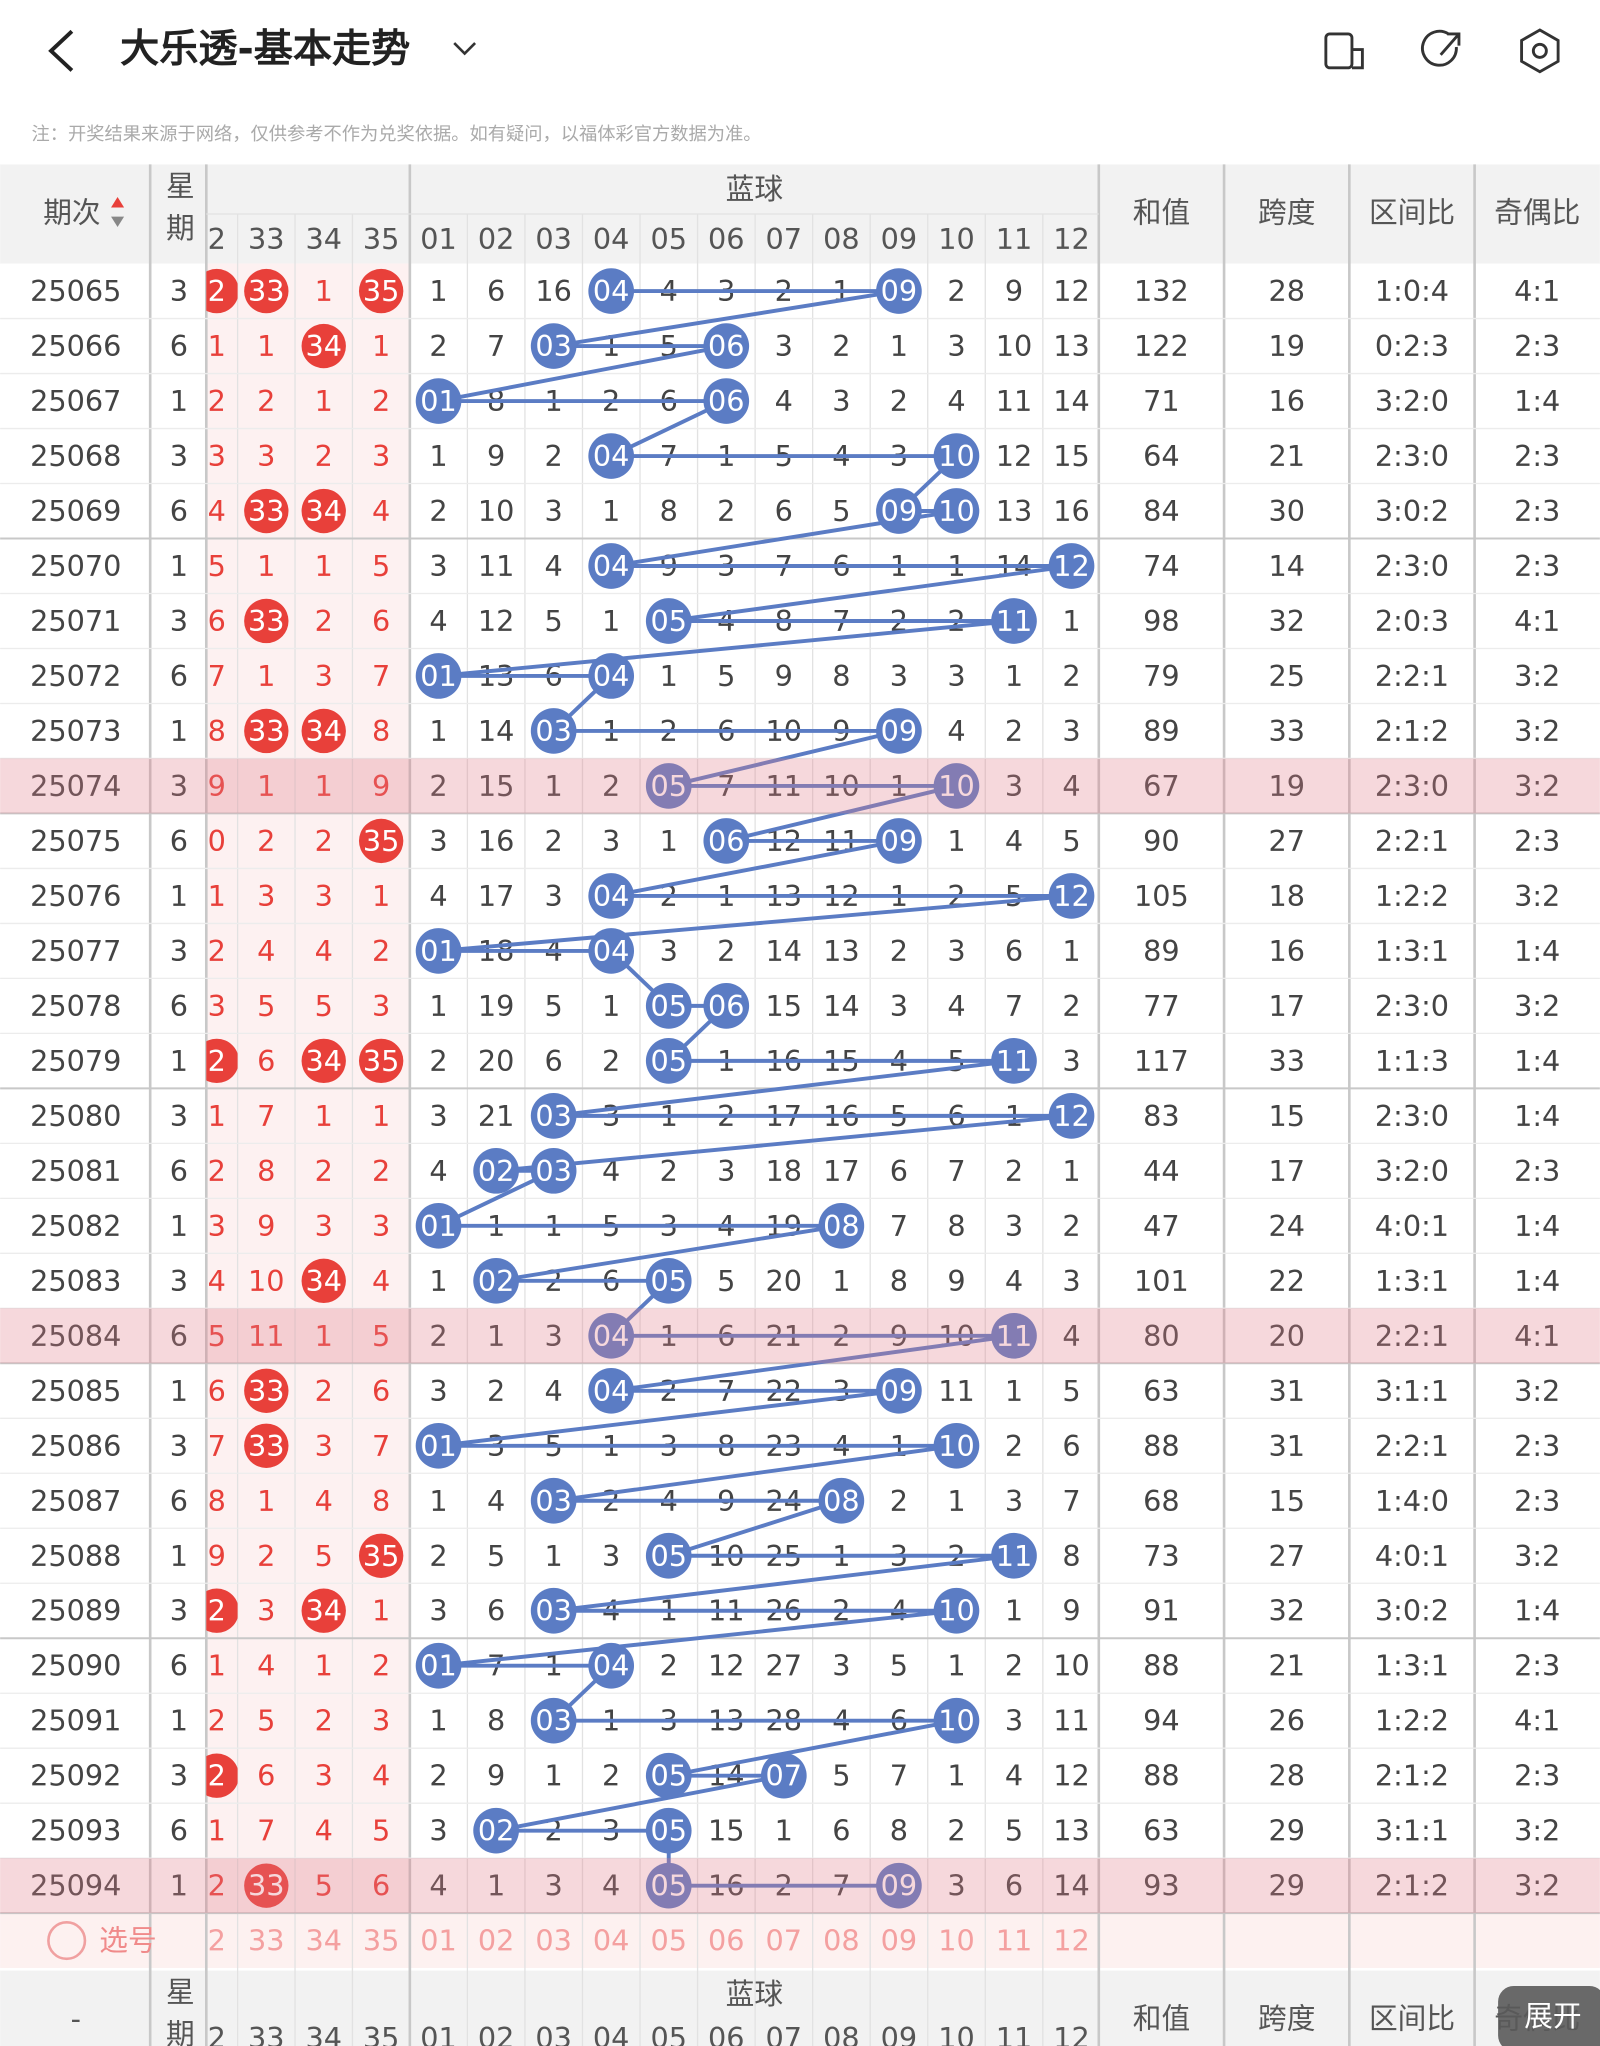  I want to click on blue-miss-count: 6, so click(496, 1611).